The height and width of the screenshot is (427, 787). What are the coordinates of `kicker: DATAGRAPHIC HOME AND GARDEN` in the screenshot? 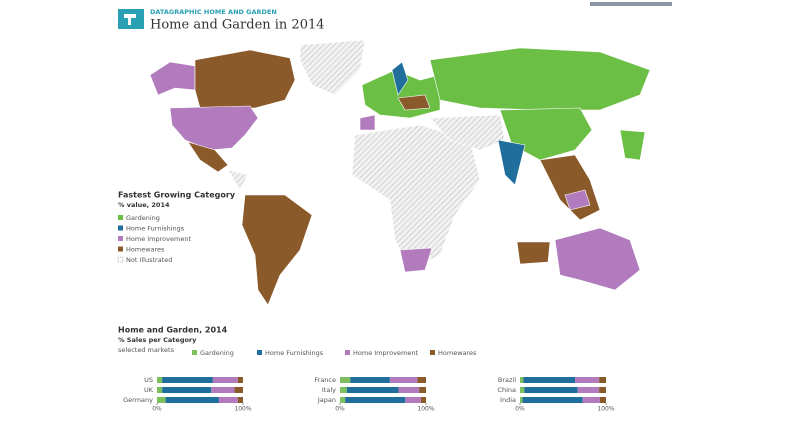 It's located at (213, 12).